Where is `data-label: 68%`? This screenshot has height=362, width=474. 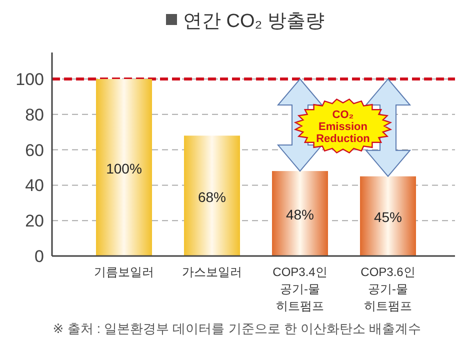
data-label: 68% is located at coordinates (212, 196).